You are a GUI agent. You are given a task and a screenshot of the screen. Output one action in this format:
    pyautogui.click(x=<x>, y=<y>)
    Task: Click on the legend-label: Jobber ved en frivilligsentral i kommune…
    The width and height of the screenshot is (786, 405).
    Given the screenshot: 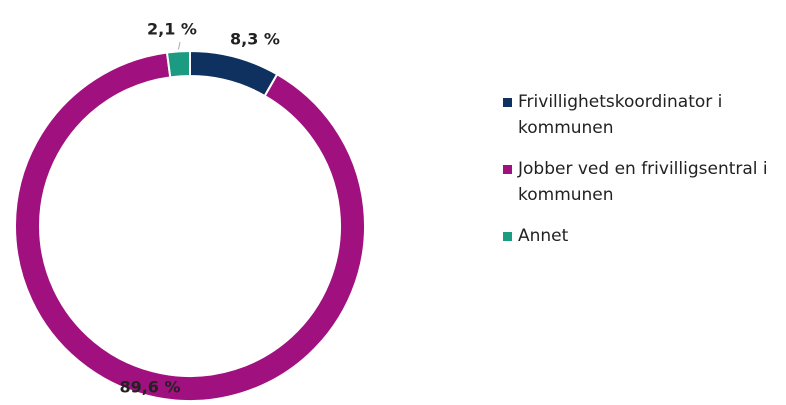 What is the action you would take?
    pyautogui.click(x=643, y=182)
    